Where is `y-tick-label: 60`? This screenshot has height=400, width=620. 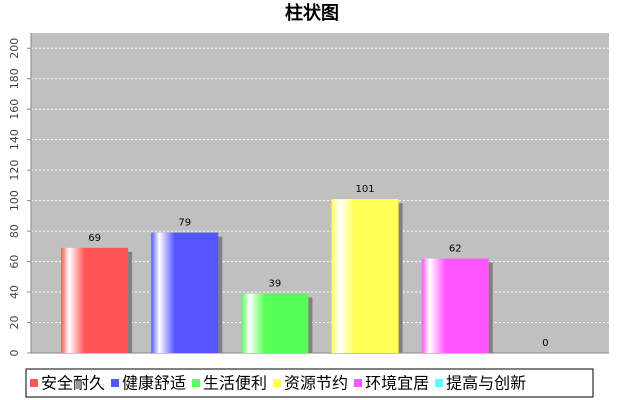
y-tick-label: 60 is located at coordinates (14, 262).